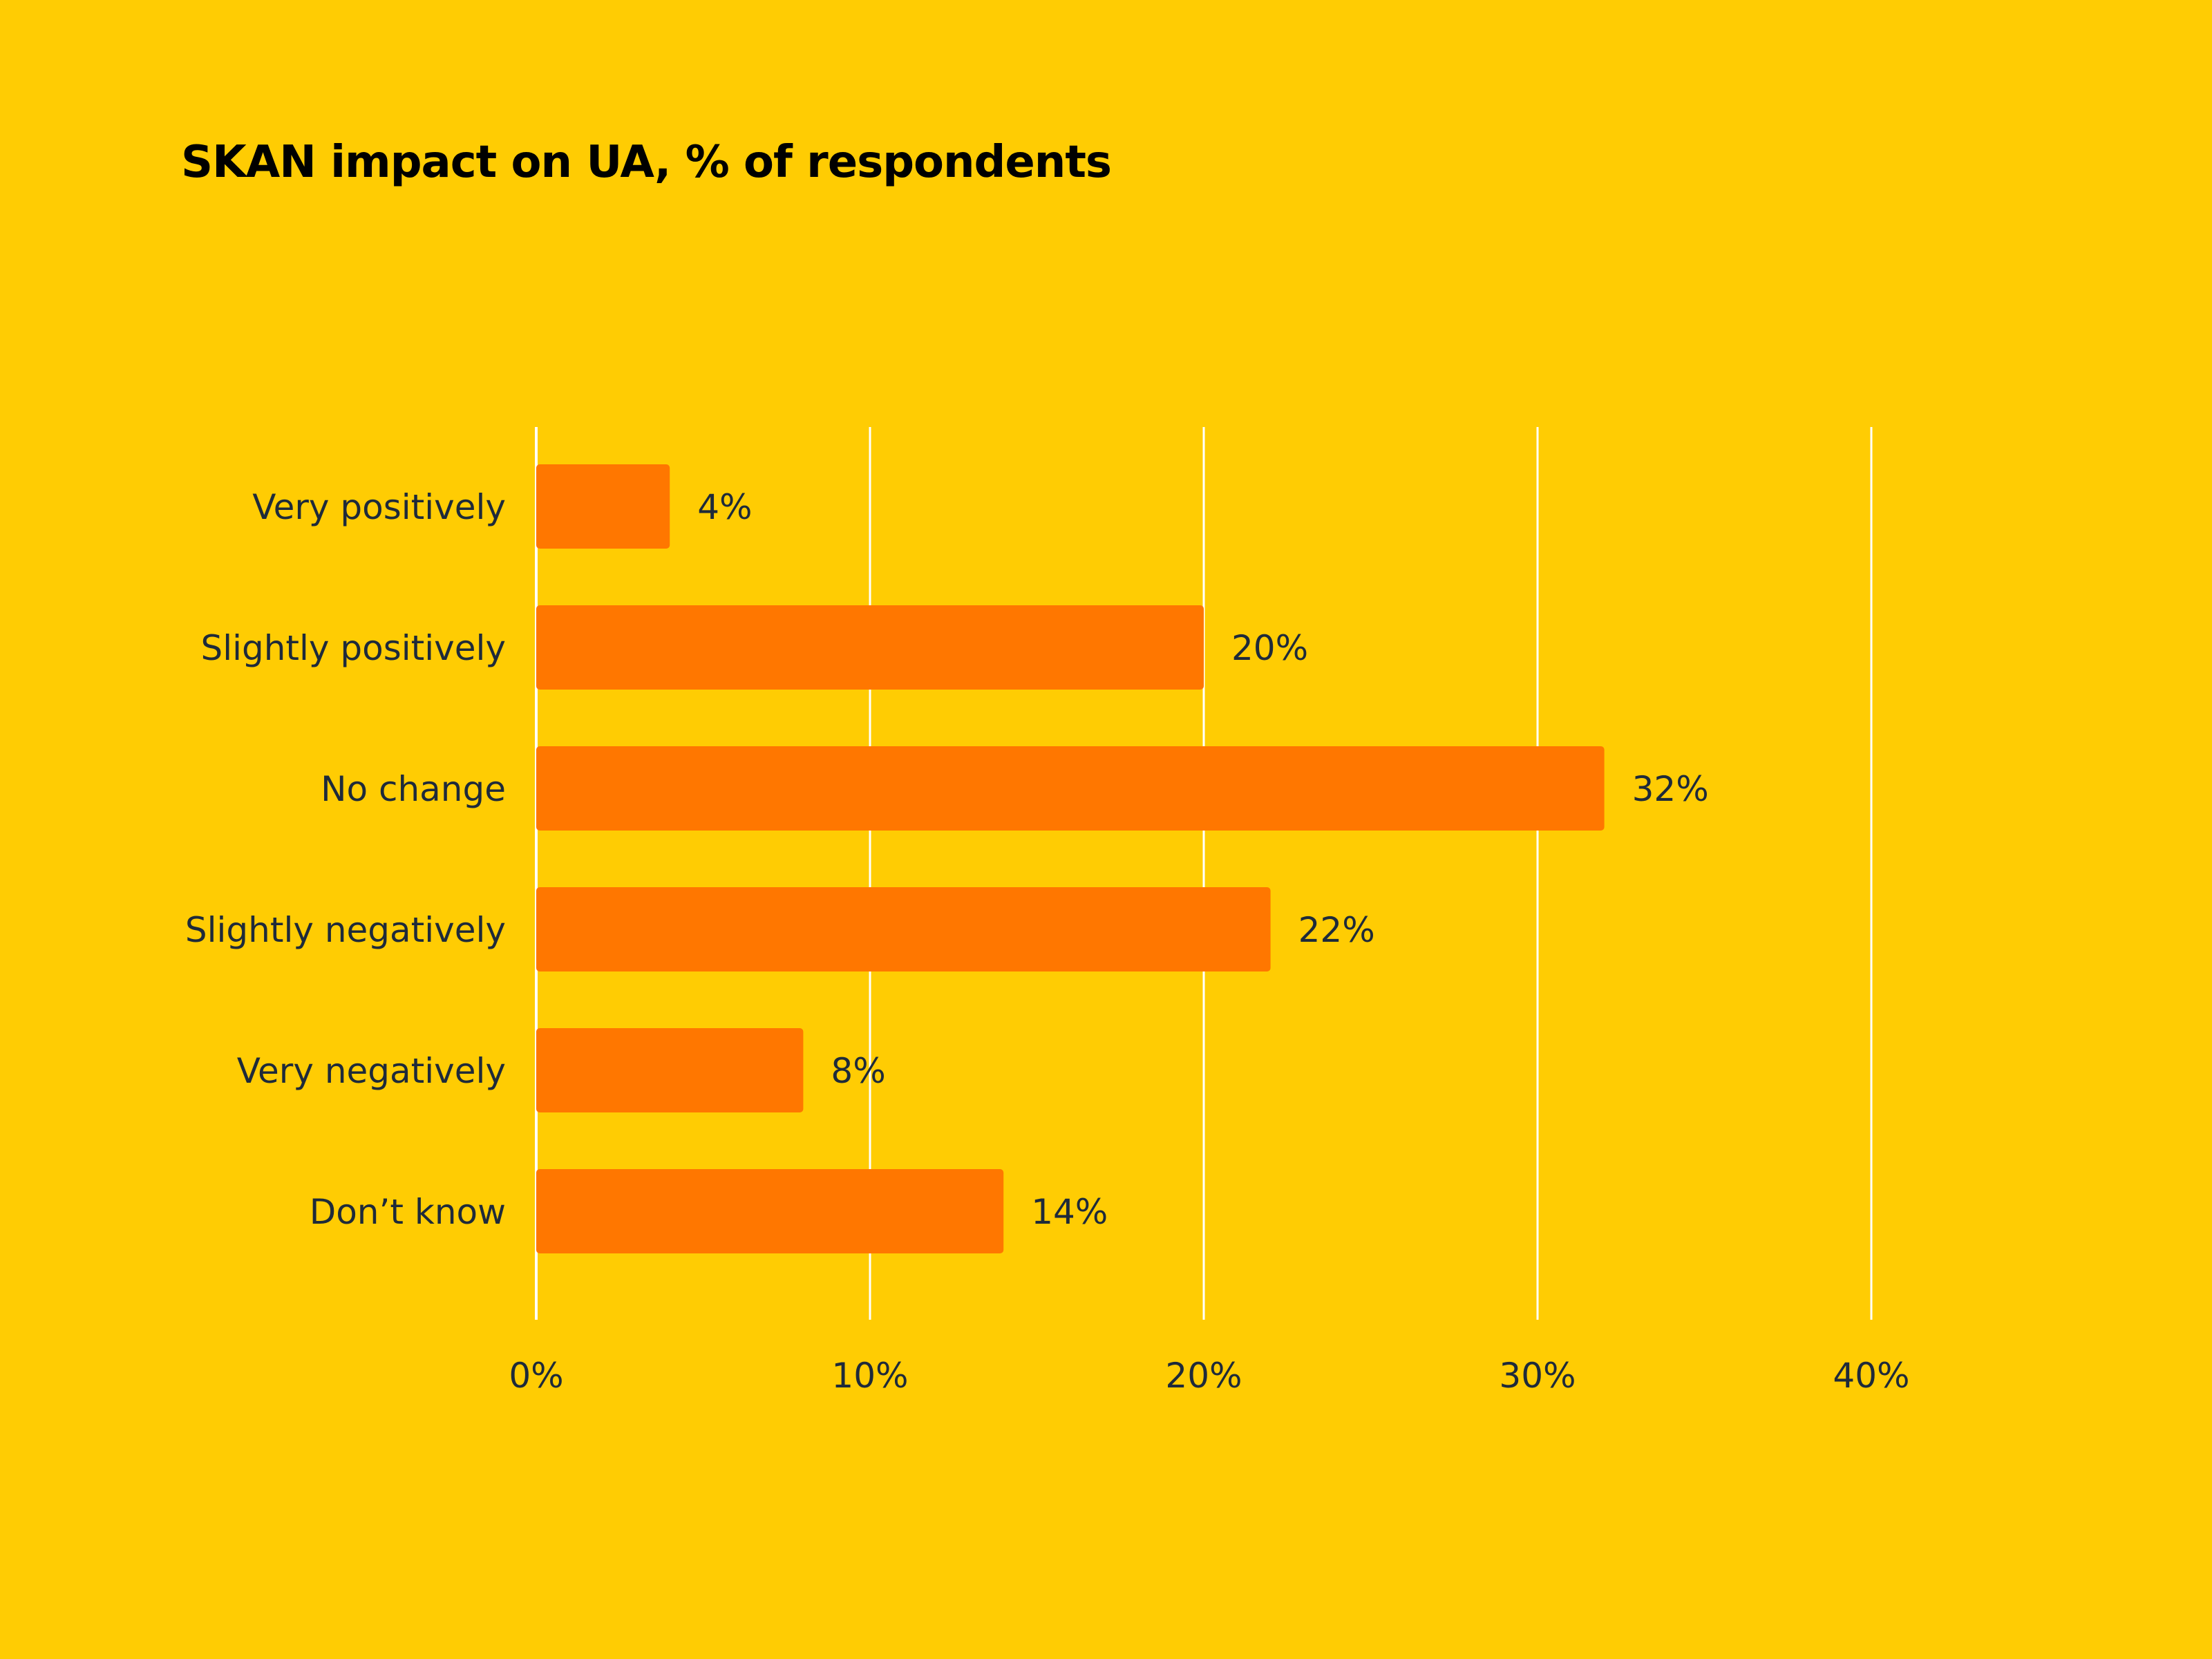 This screenshot has width=2212, height=1659. What do you see at coordinates (1537, 1376) in the screenshot?
I see `x-tick-label: 30%` at bounding box center [1537, 1376].